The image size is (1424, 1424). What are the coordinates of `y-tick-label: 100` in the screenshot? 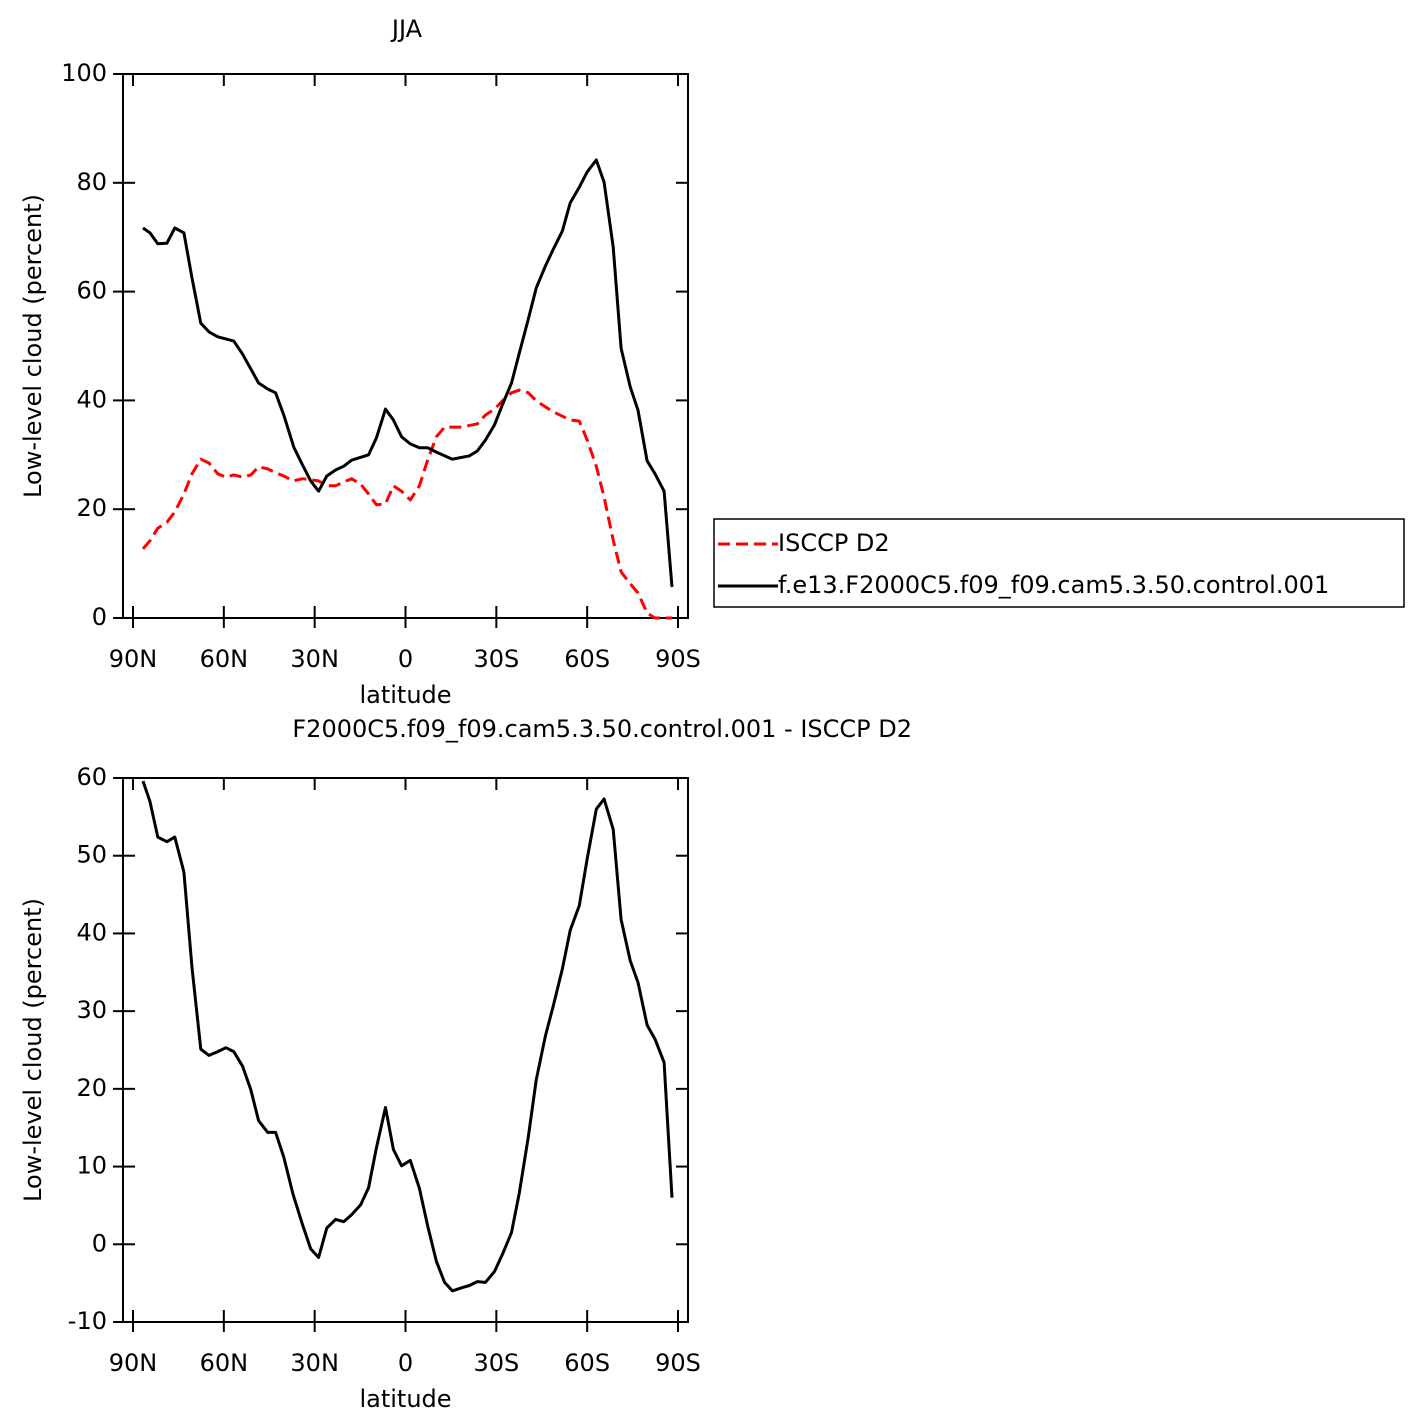 It's located at (84, 73).